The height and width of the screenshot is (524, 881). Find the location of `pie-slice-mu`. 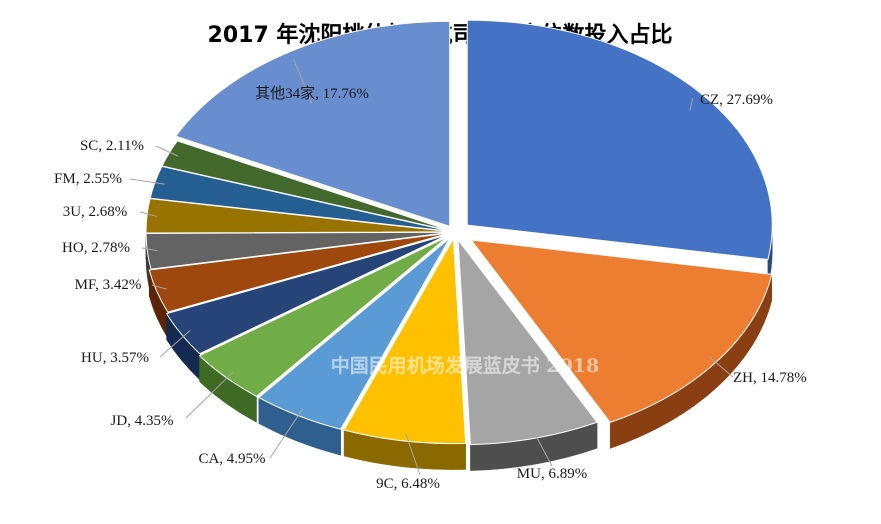

pie-slice-mu is located at coordinates (527, 342).